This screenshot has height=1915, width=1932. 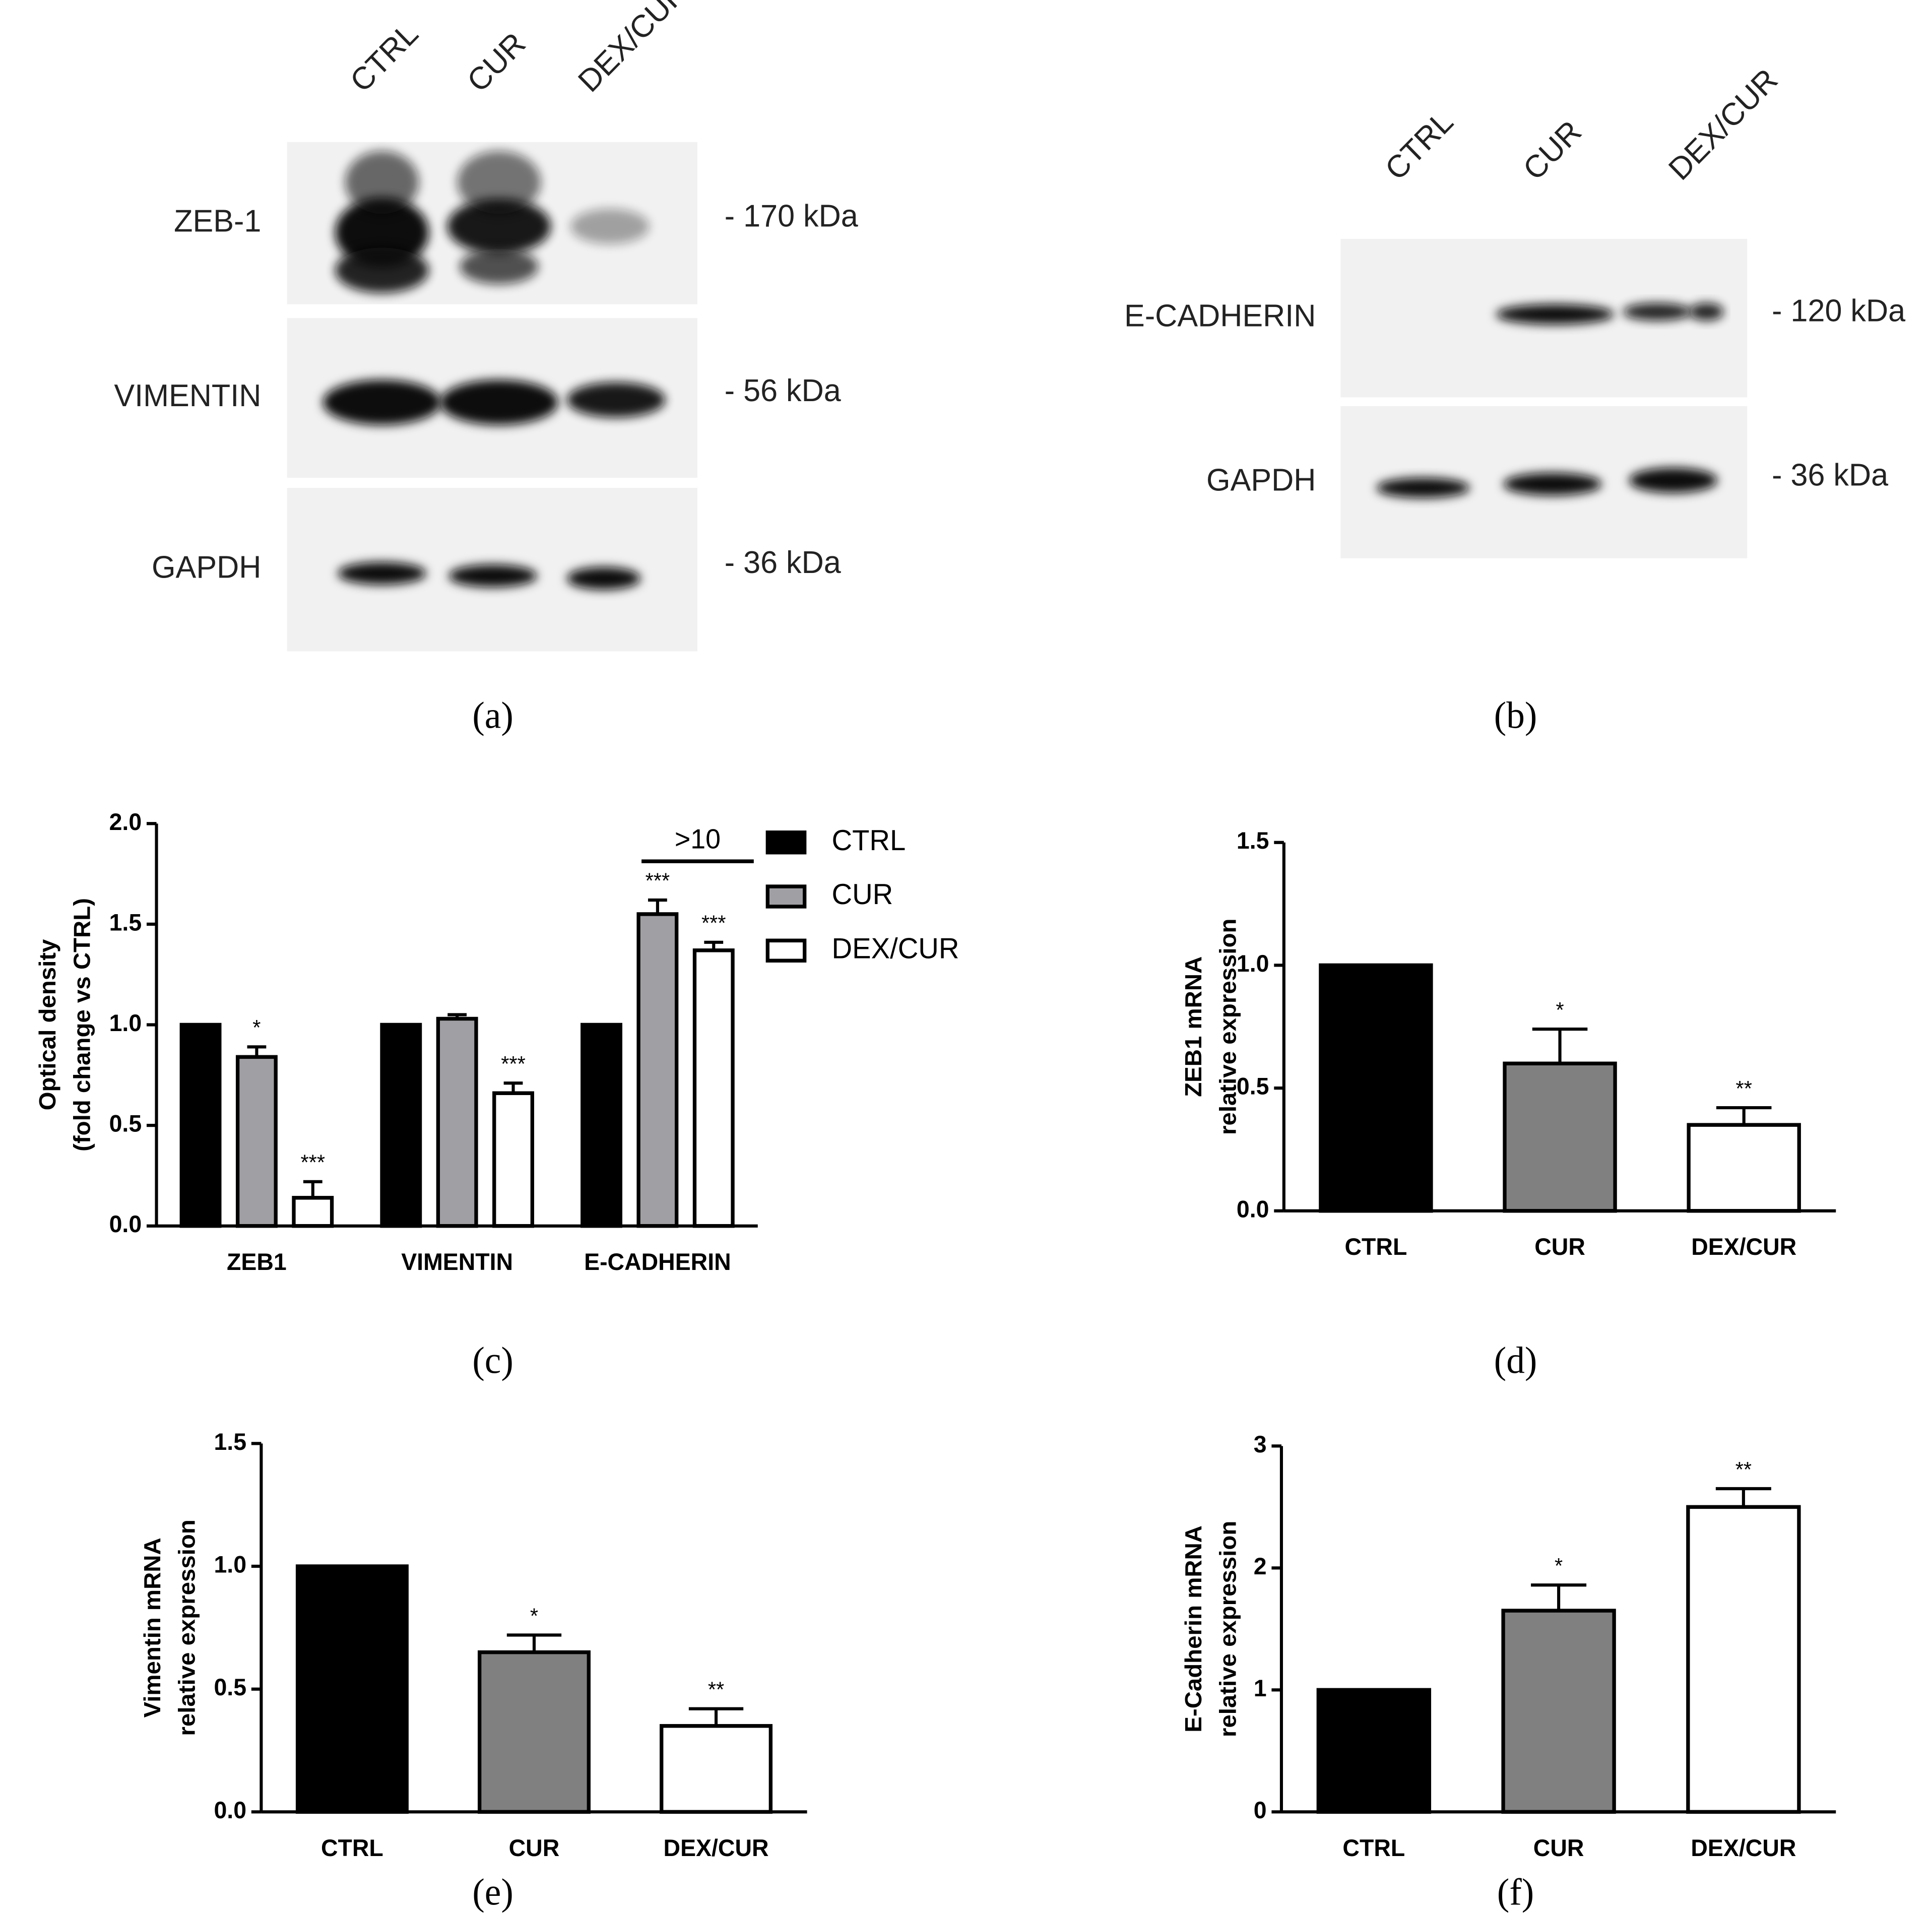 I want to click on panel-label: (a), so click(x=492, y=716).